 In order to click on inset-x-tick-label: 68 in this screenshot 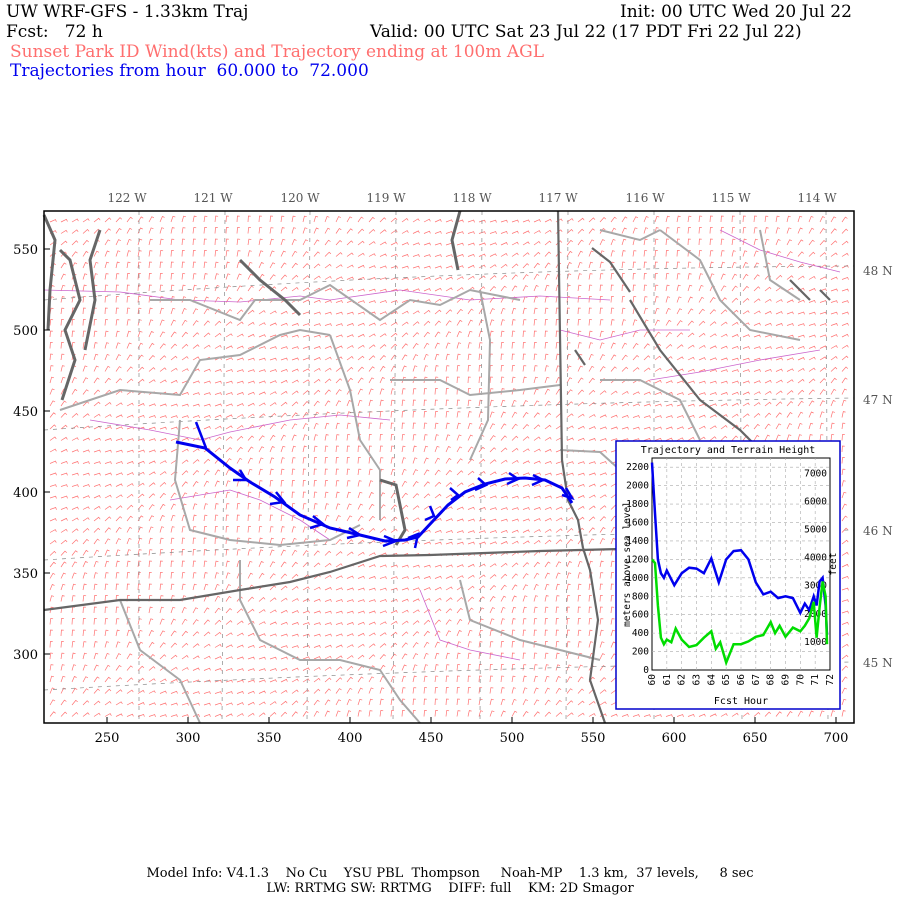, I will do `click(771, 680)`.